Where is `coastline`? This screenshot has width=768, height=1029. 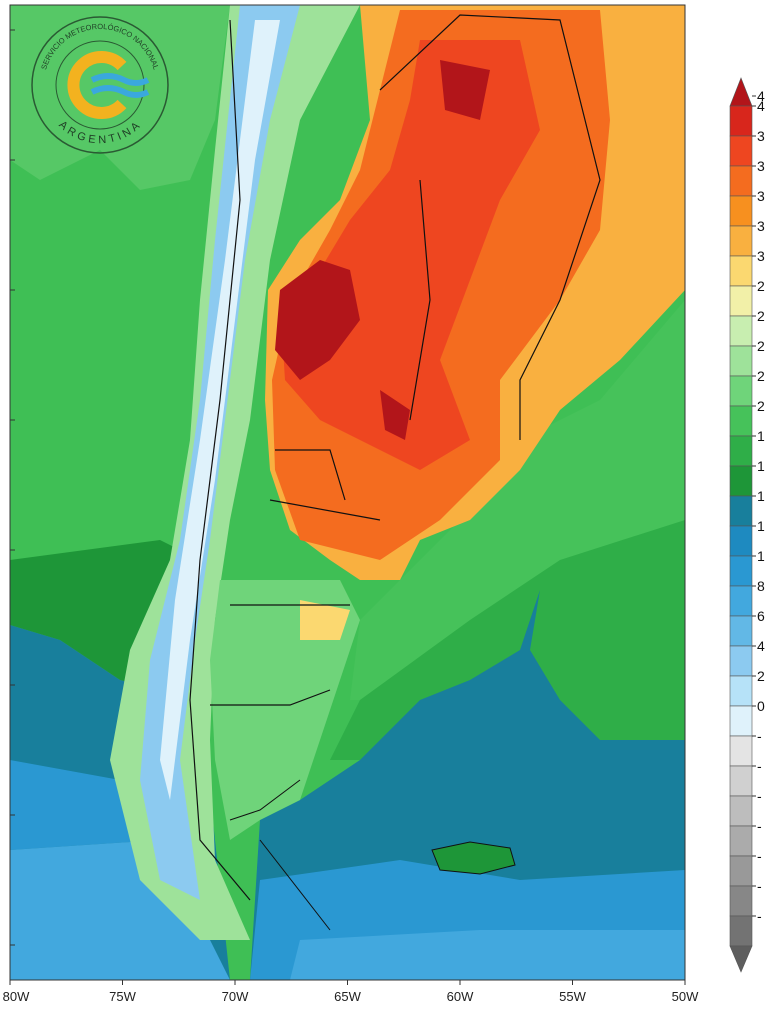
coastline is located at coordinates (280, 855).